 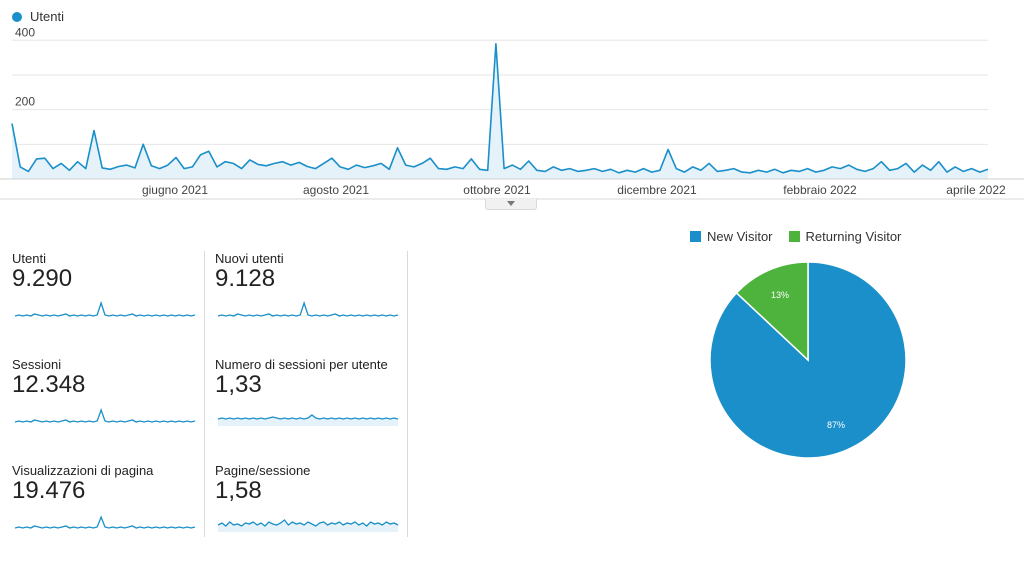 What do you see at coordinates (976, 190) in the screenshot?
I see `x-tick-label: aprile 2022` at bounding box center [976, 190].